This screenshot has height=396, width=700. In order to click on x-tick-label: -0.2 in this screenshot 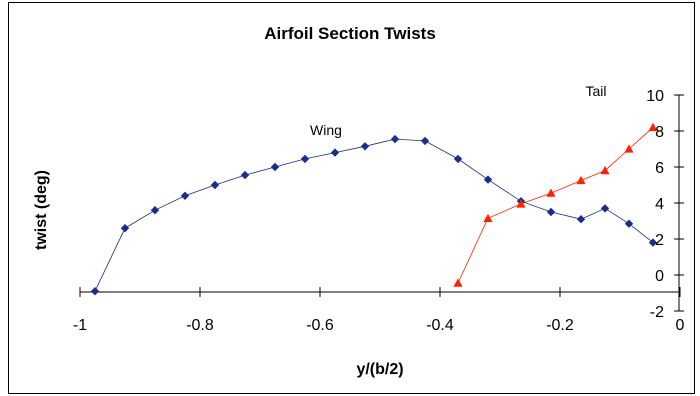, I will do `click(560, 325)`.